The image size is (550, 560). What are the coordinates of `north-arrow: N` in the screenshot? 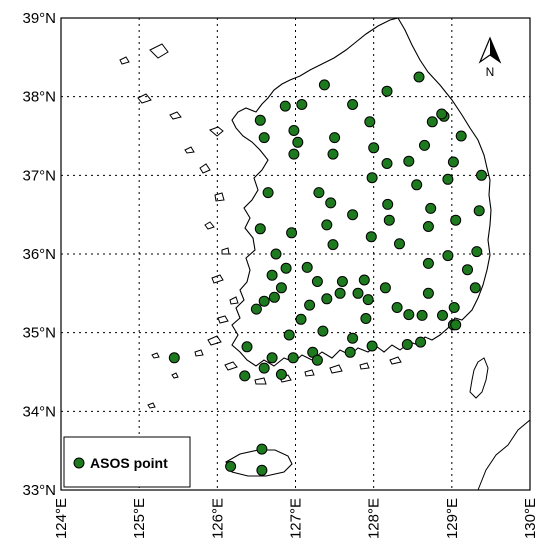 It's located at (490, 57).